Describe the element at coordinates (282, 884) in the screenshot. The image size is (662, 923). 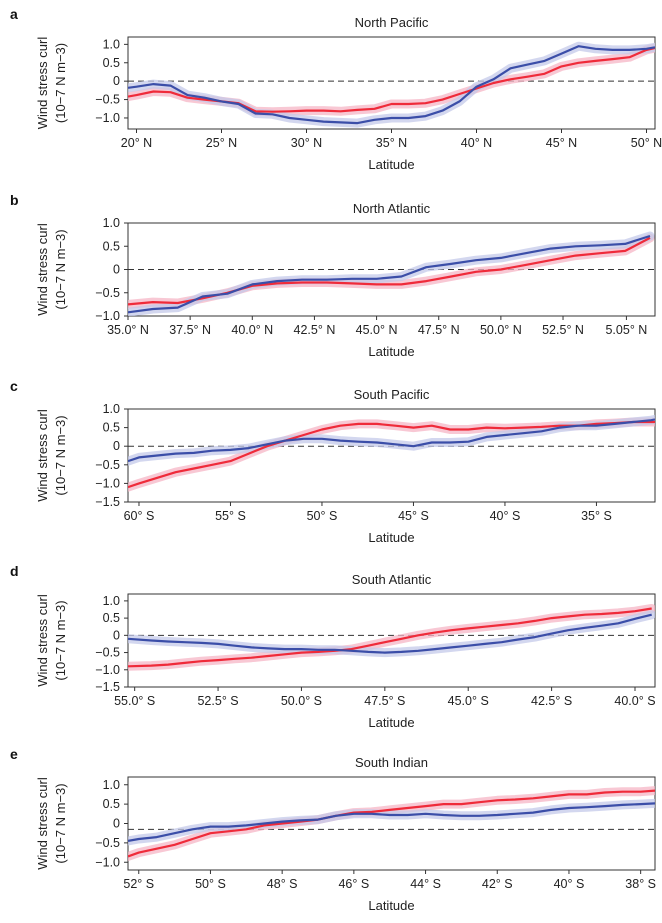
I see `x-tick-label: 48° S` at that location.